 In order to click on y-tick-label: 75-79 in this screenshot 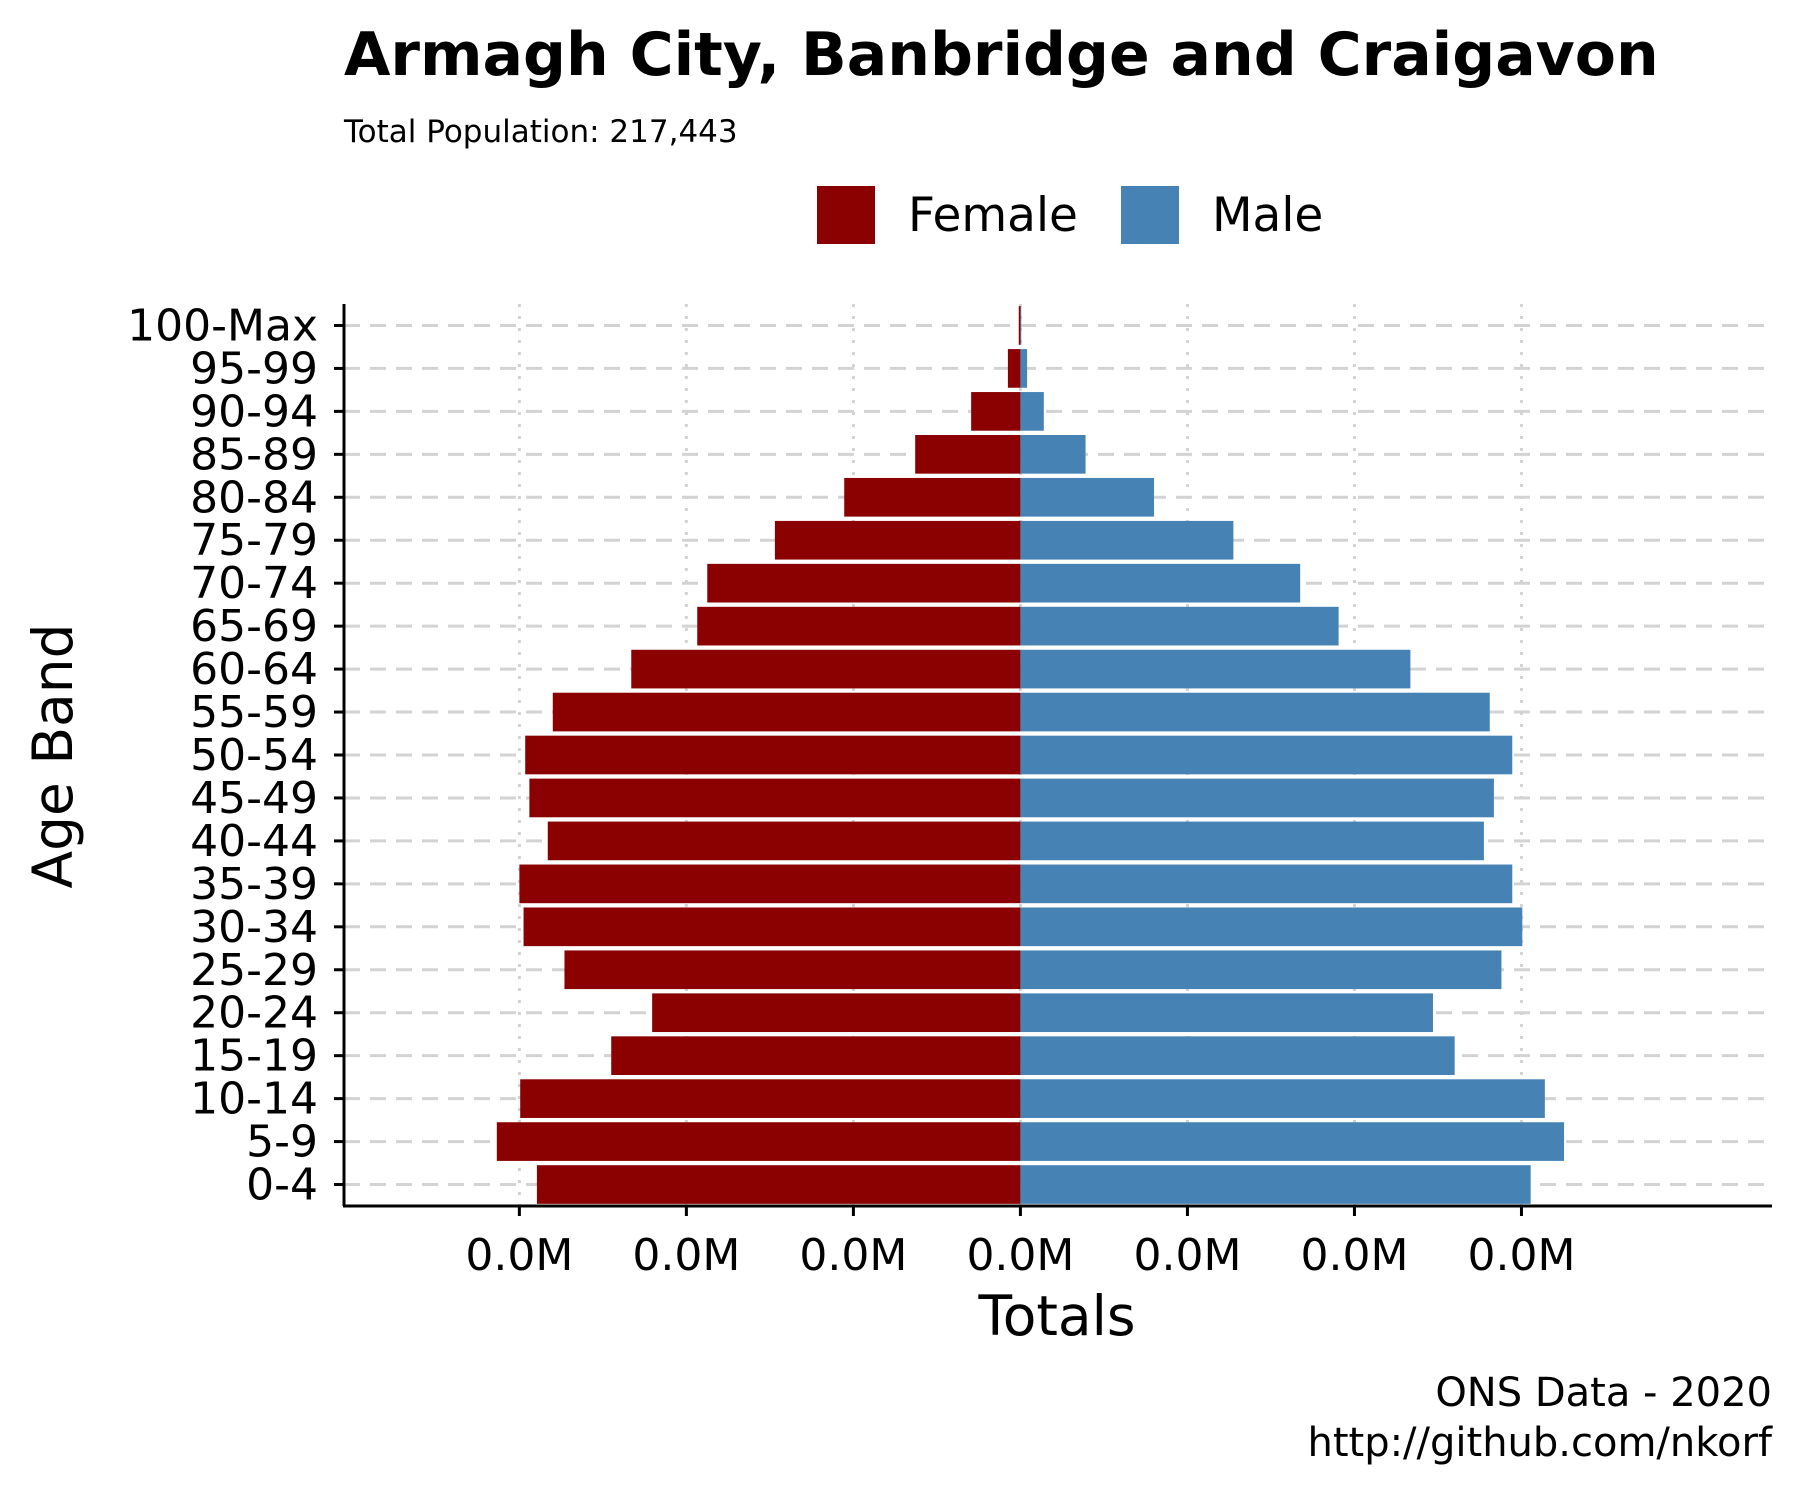, I will do `click(254, 540)`.